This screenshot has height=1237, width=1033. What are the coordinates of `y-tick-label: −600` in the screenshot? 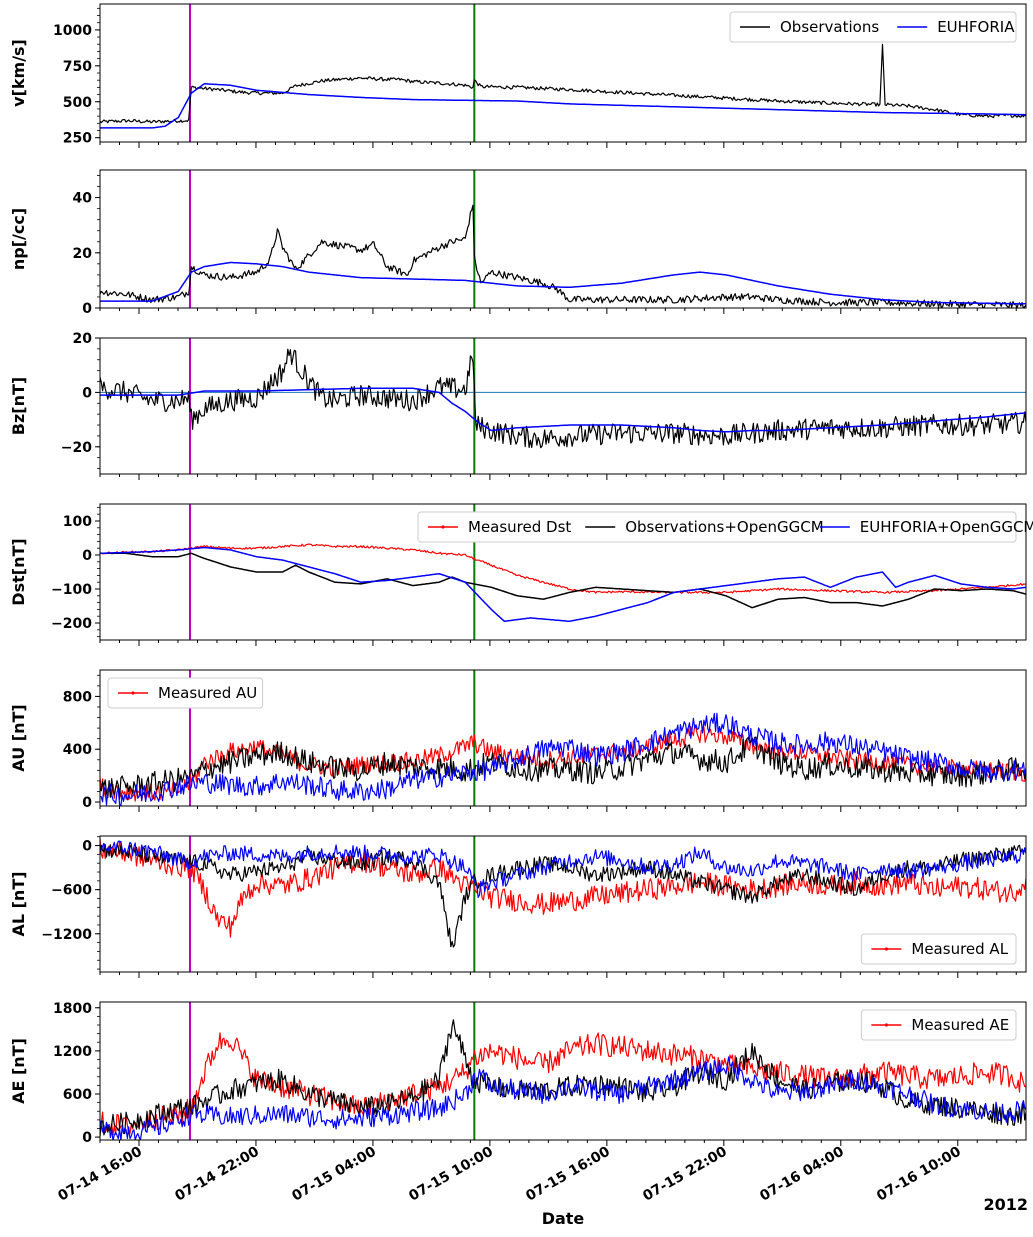 It's located at (71, 891).